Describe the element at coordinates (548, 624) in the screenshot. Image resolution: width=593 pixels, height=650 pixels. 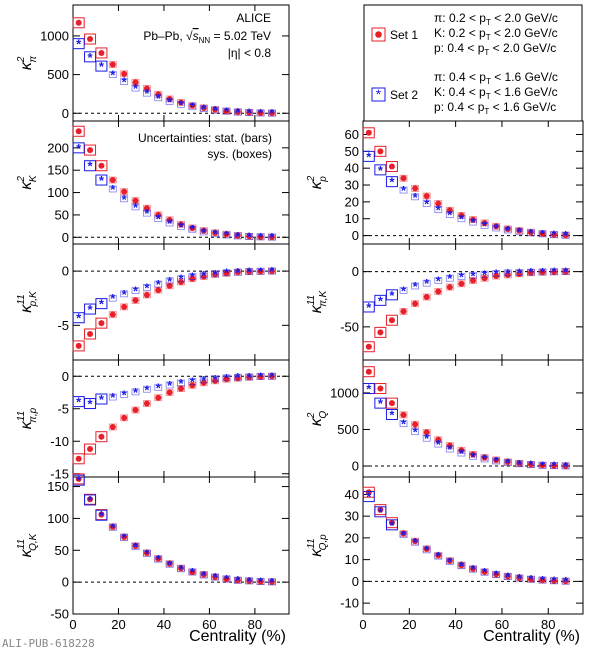
I see `x-tick-label: 80` at that location.